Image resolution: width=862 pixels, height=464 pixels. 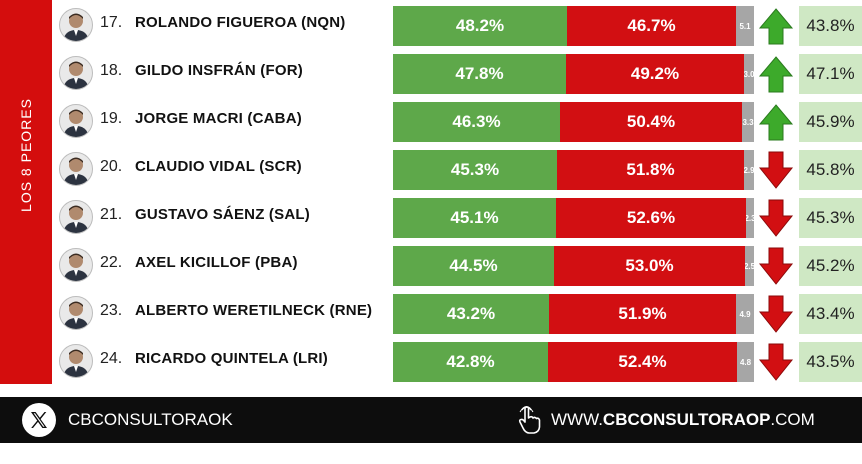 I want to click on approval-bar: 43.2%, so click(x=471, y=314).